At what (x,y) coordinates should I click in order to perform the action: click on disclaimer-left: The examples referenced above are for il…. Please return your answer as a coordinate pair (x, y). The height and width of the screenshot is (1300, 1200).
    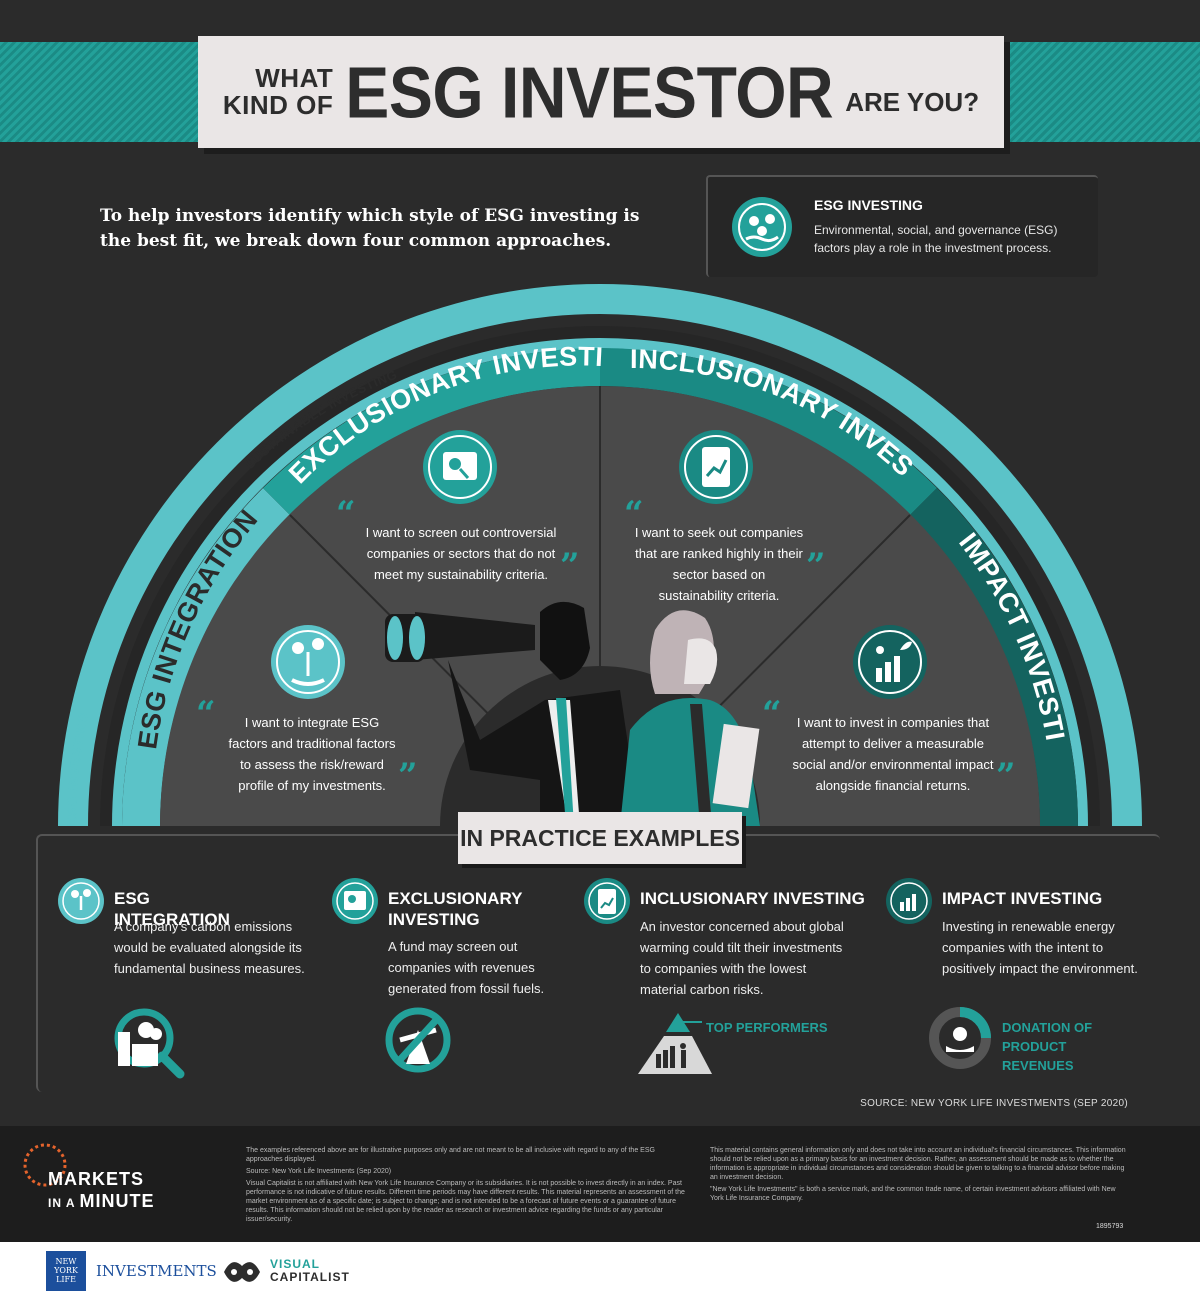
    Looking at the image, I should click on (466, 1185).